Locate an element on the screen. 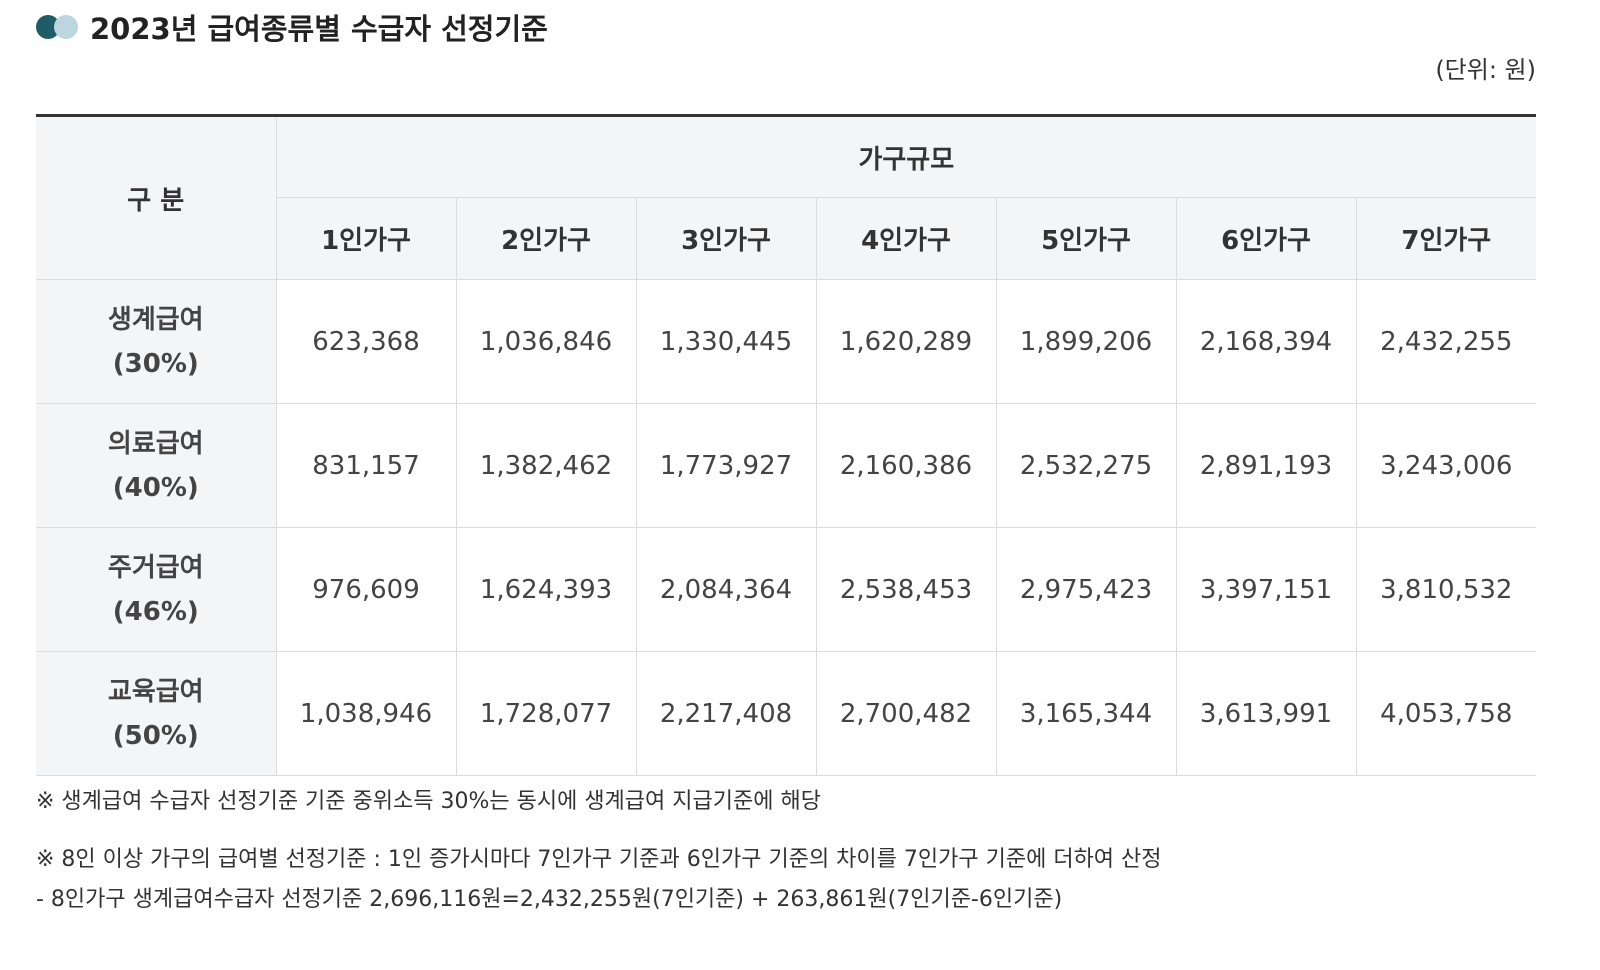  cell-value: 1,620,289 is located at coordinates (906, 341).